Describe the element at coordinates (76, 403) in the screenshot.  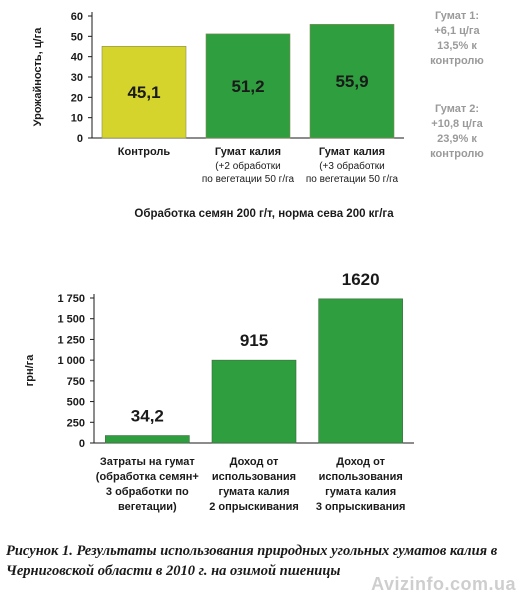
I see `y-tick-label: 500` at that location.